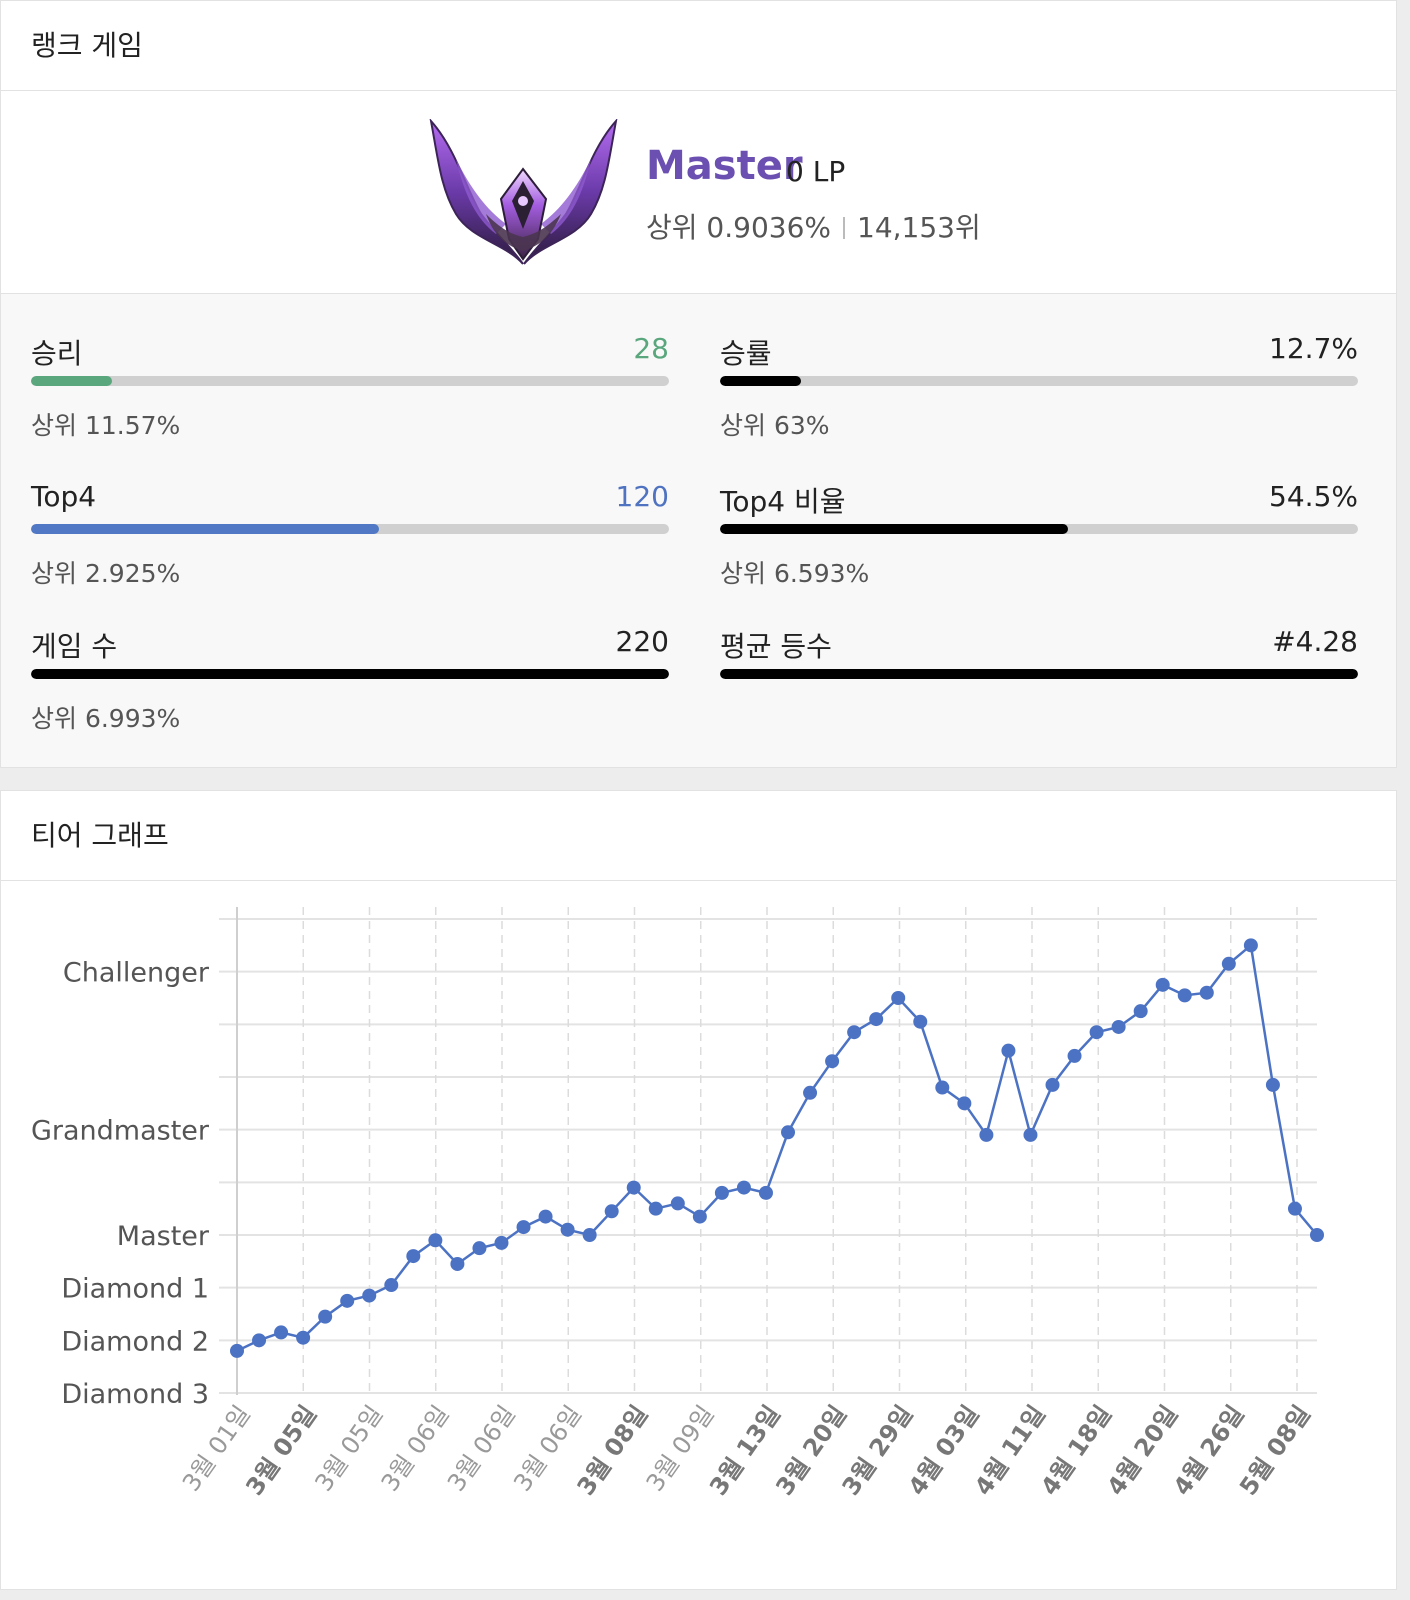  What do you see at coordinates (106, 425) in the screenshot?
I see `stat-rank: 상위 11.57%` at bounding box center [106, 425].